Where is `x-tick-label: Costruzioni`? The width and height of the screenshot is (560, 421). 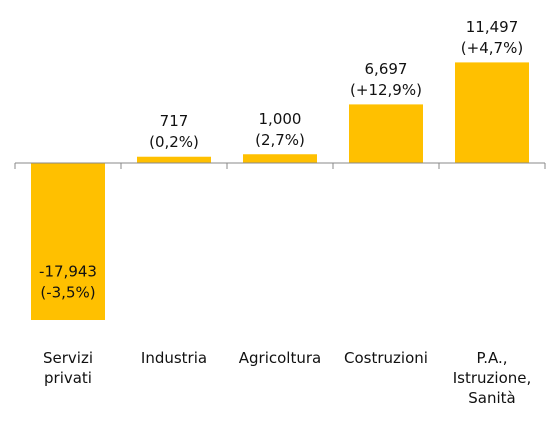 x-tick-label: Costruzioni is located at coordinates (386, 358).